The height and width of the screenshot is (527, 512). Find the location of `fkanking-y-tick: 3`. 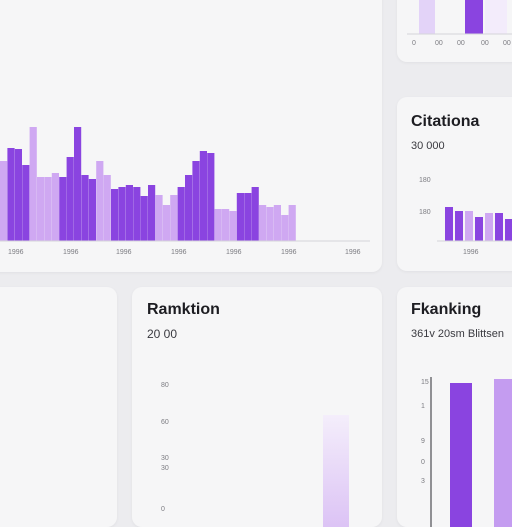

fkanking-y-tick: 3 is located at coordinates (423, 481).